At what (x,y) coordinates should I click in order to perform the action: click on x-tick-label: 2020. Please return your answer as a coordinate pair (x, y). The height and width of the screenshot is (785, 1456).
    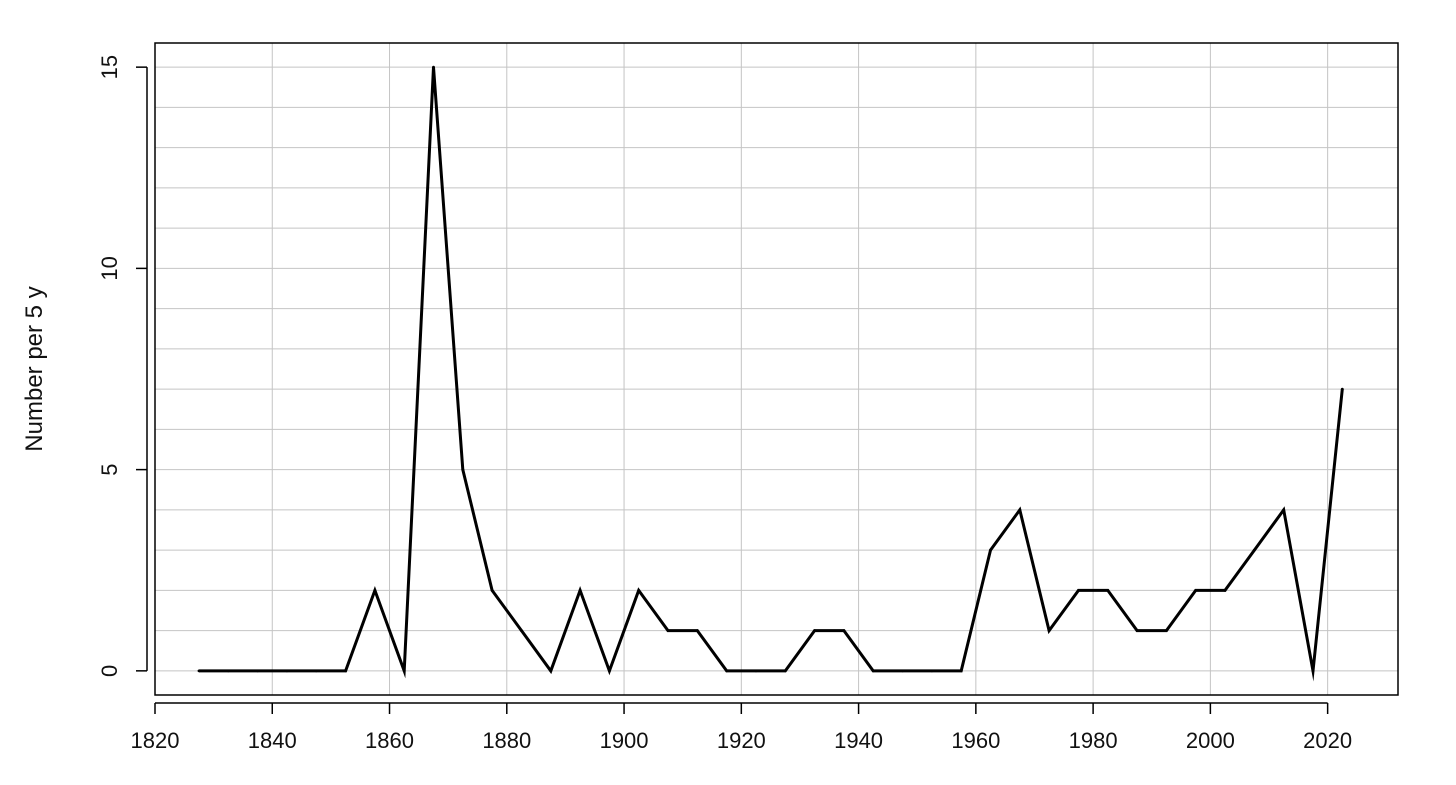
    Looking at the image, I should click on (1327, 740).